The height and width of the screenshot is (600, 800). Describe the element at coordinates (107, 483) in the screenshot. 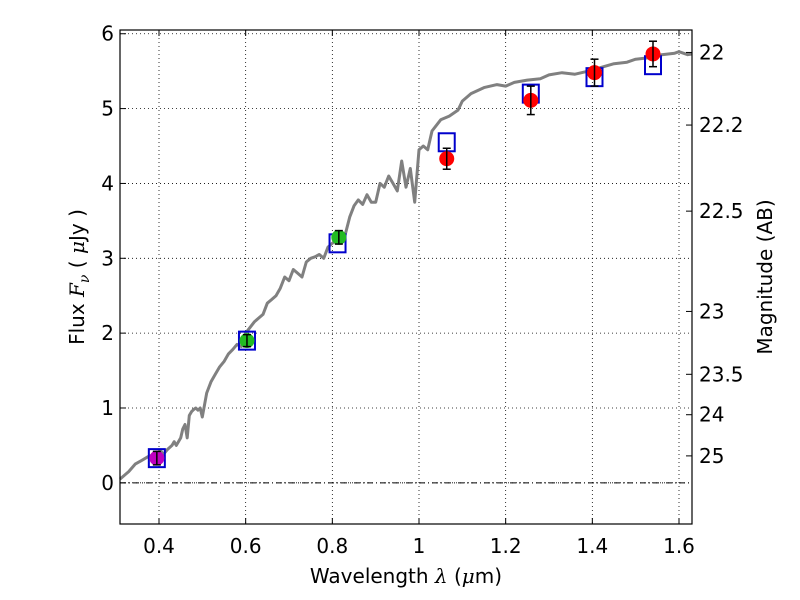

I see `y-tick-label: 0` at that location.